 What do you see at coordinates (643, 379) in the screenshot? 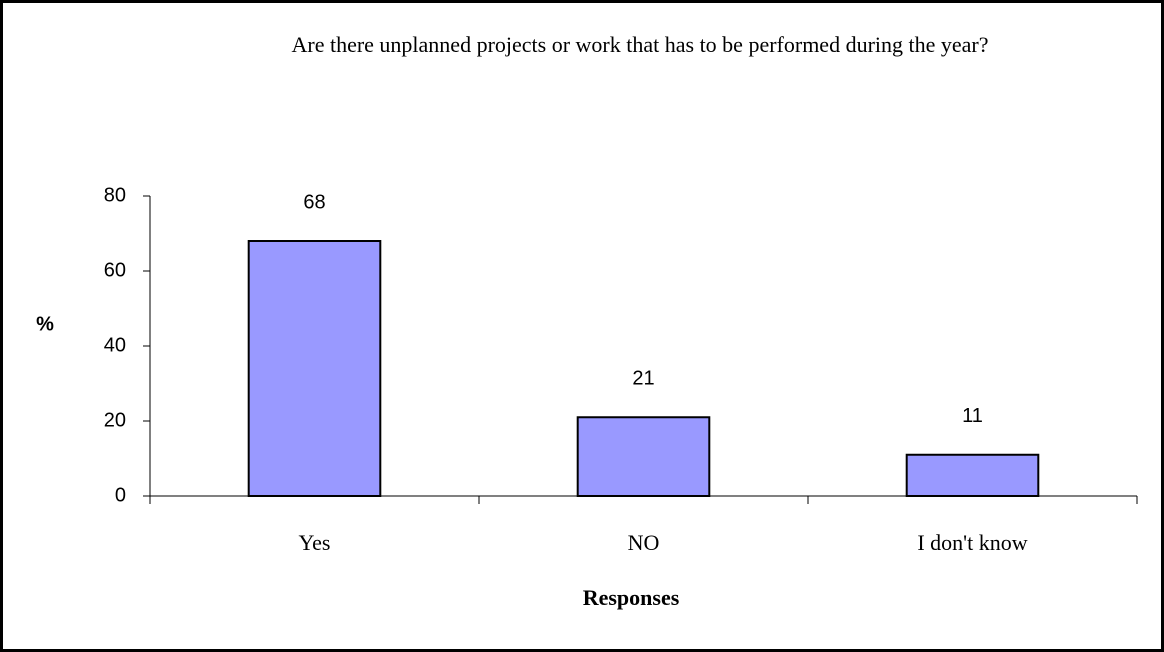
I see `data-label: 21` at bounding box center [643, 379].